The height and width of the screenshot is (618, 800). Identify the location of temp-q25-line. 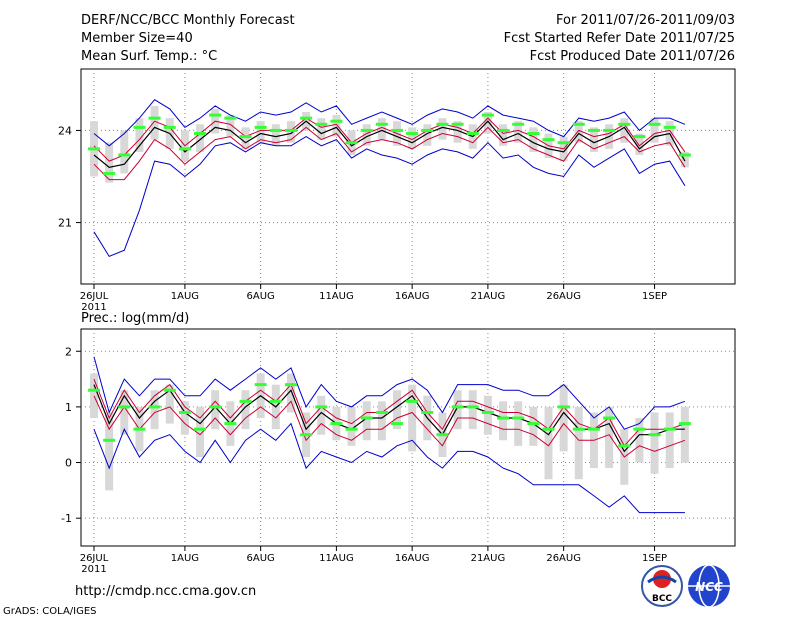
(389, 153).